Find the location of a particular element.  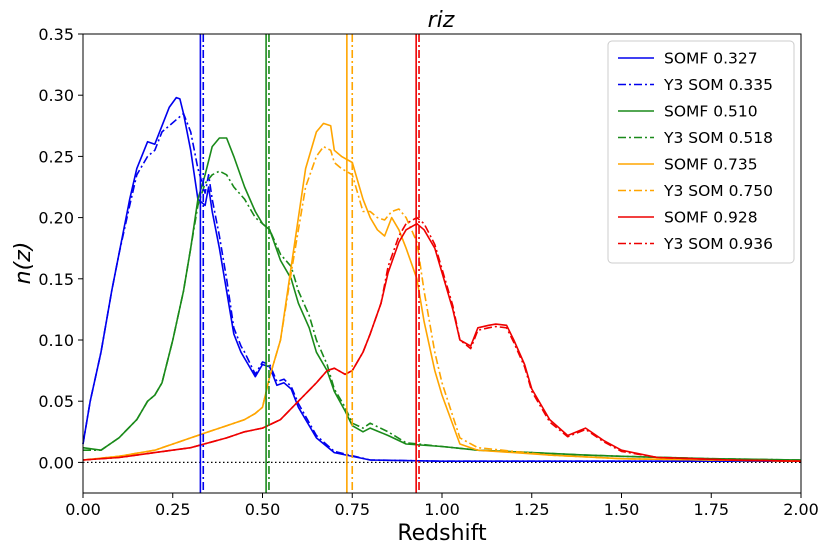

y-tick-label: 0.00 is located at coordinates (56, 462).